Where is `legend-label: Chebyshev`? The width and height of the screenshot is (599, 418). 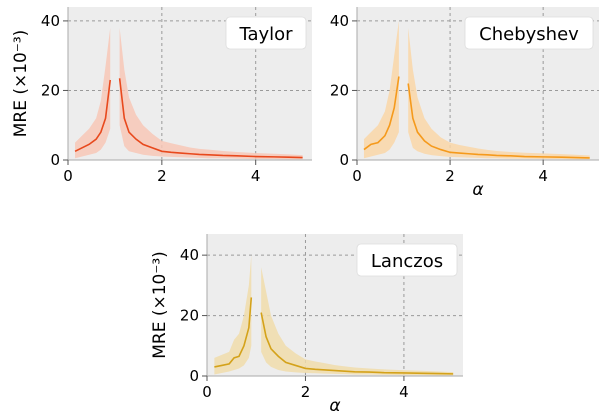 legend-label: Chebyshev is located at coordinates (529, 34).